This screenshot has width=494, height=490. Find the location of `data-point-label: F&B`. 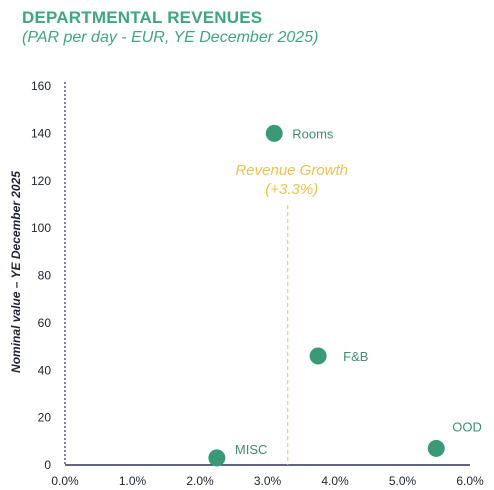

data-point-label: F&B is located at coordinates (355, 356).